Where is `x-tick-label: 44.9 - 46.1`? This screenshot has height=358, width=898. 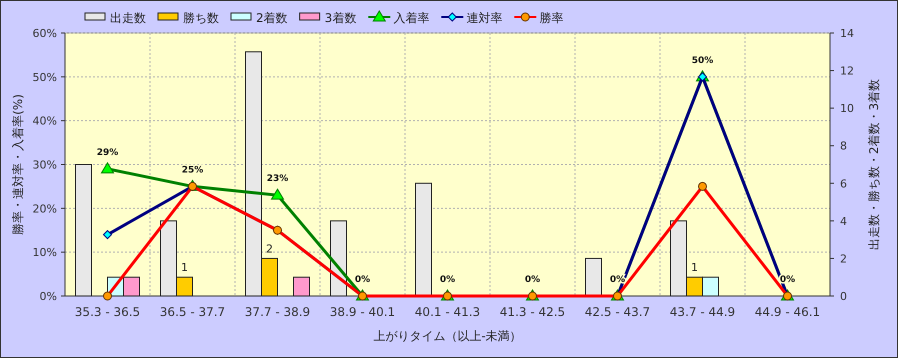
x-tick-label: 44.9 - 46.1 is located at coordinates (787, 312).